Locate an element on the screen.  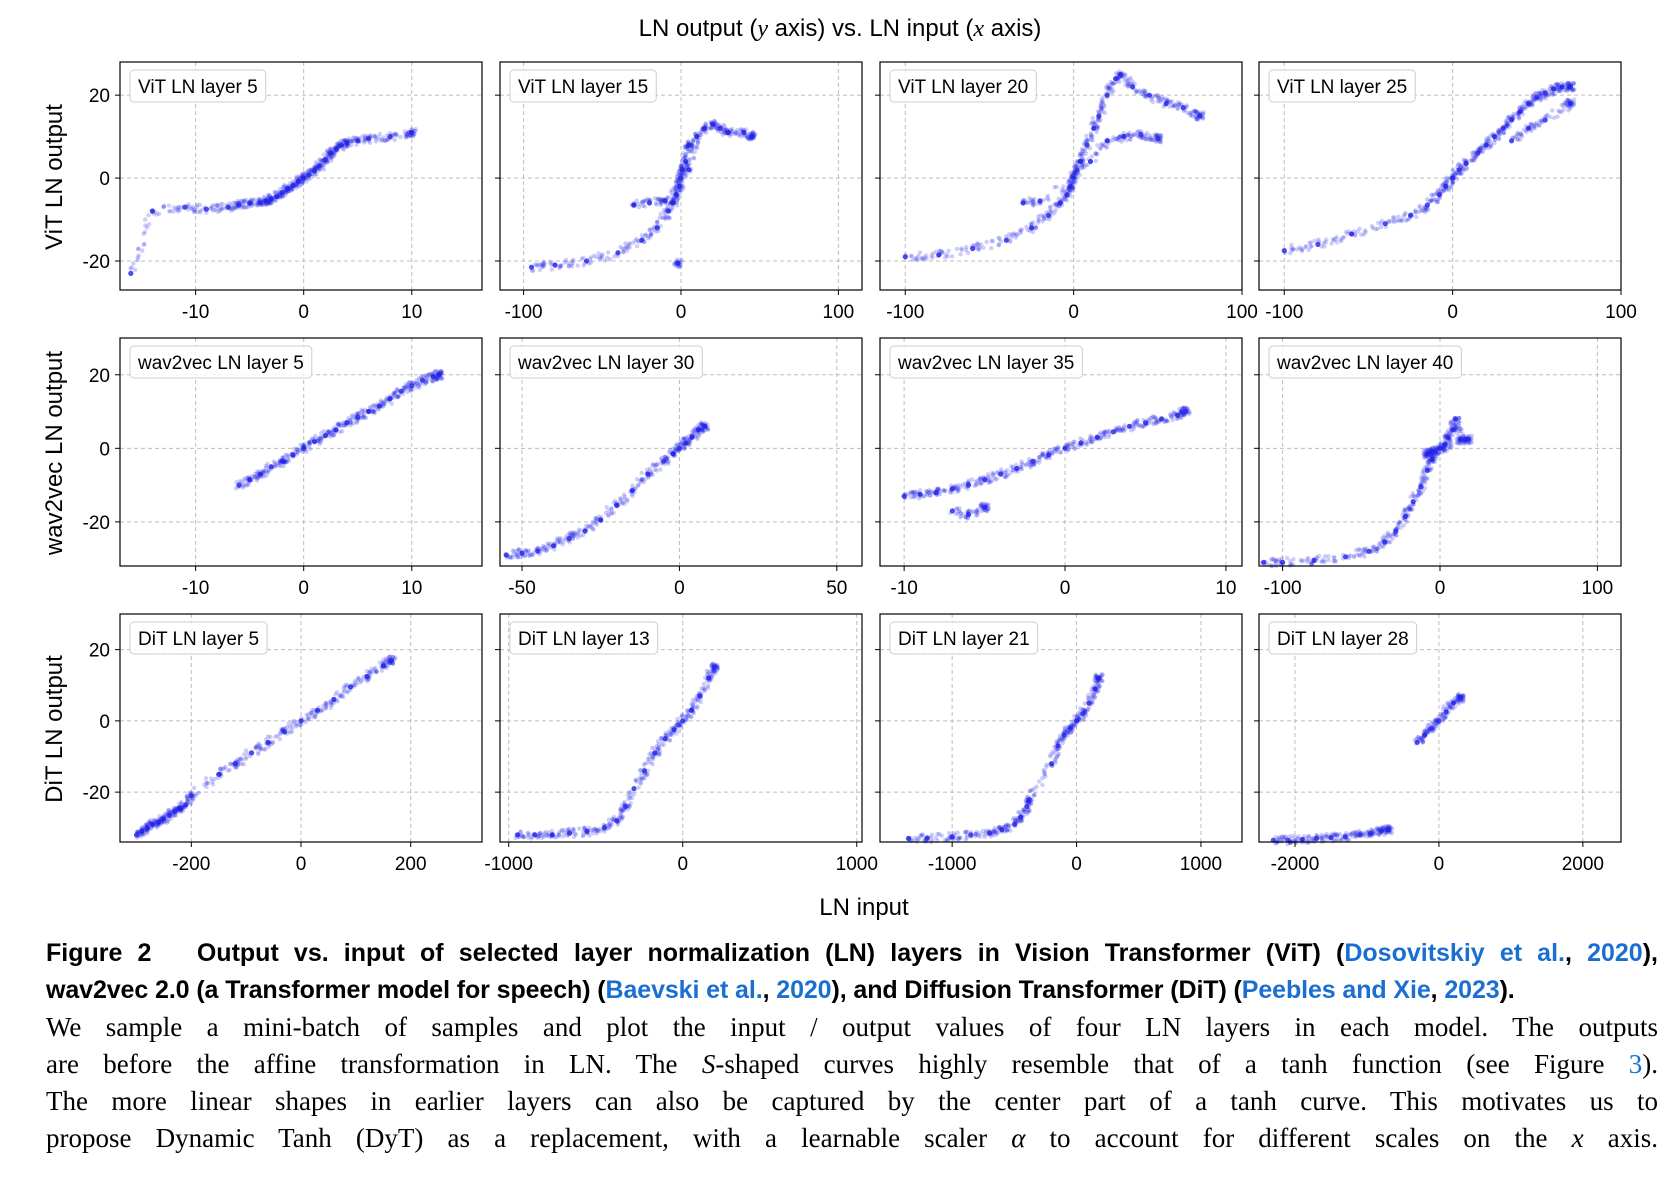
x-tick-label: -50 is located at coordinates (521, 588).